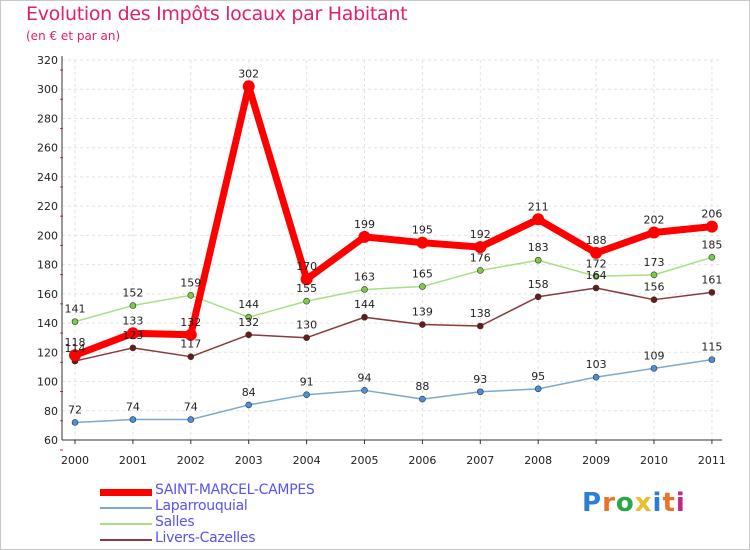 The image size is (750, 550). What do you see at coordinates (235, 490) in the screenshot?
I see `legend-label: SAINT-MARCEL-CAMPES` at bounding box center [235, 490].